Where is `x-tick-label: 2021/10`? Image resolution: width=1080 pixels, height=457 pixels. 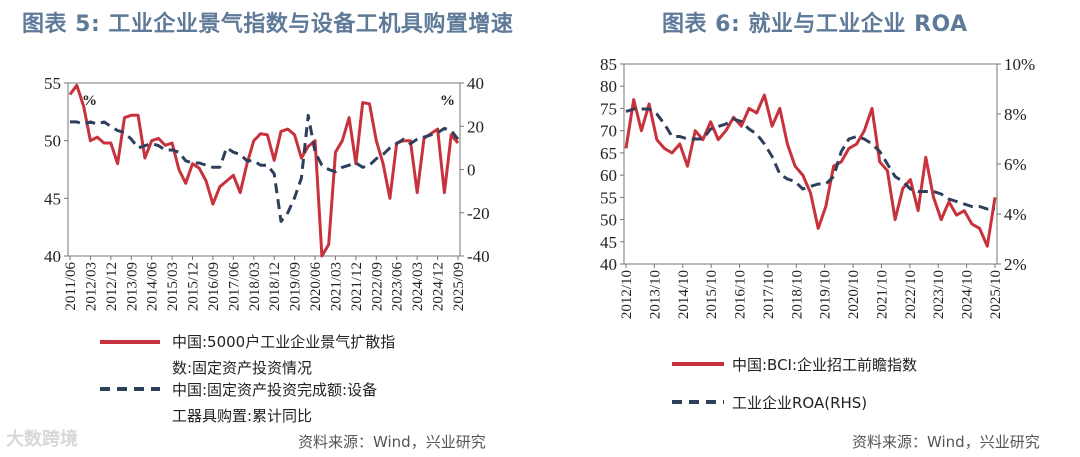 x-tick-label: 2021/10 is located at coordinates (882, 294).